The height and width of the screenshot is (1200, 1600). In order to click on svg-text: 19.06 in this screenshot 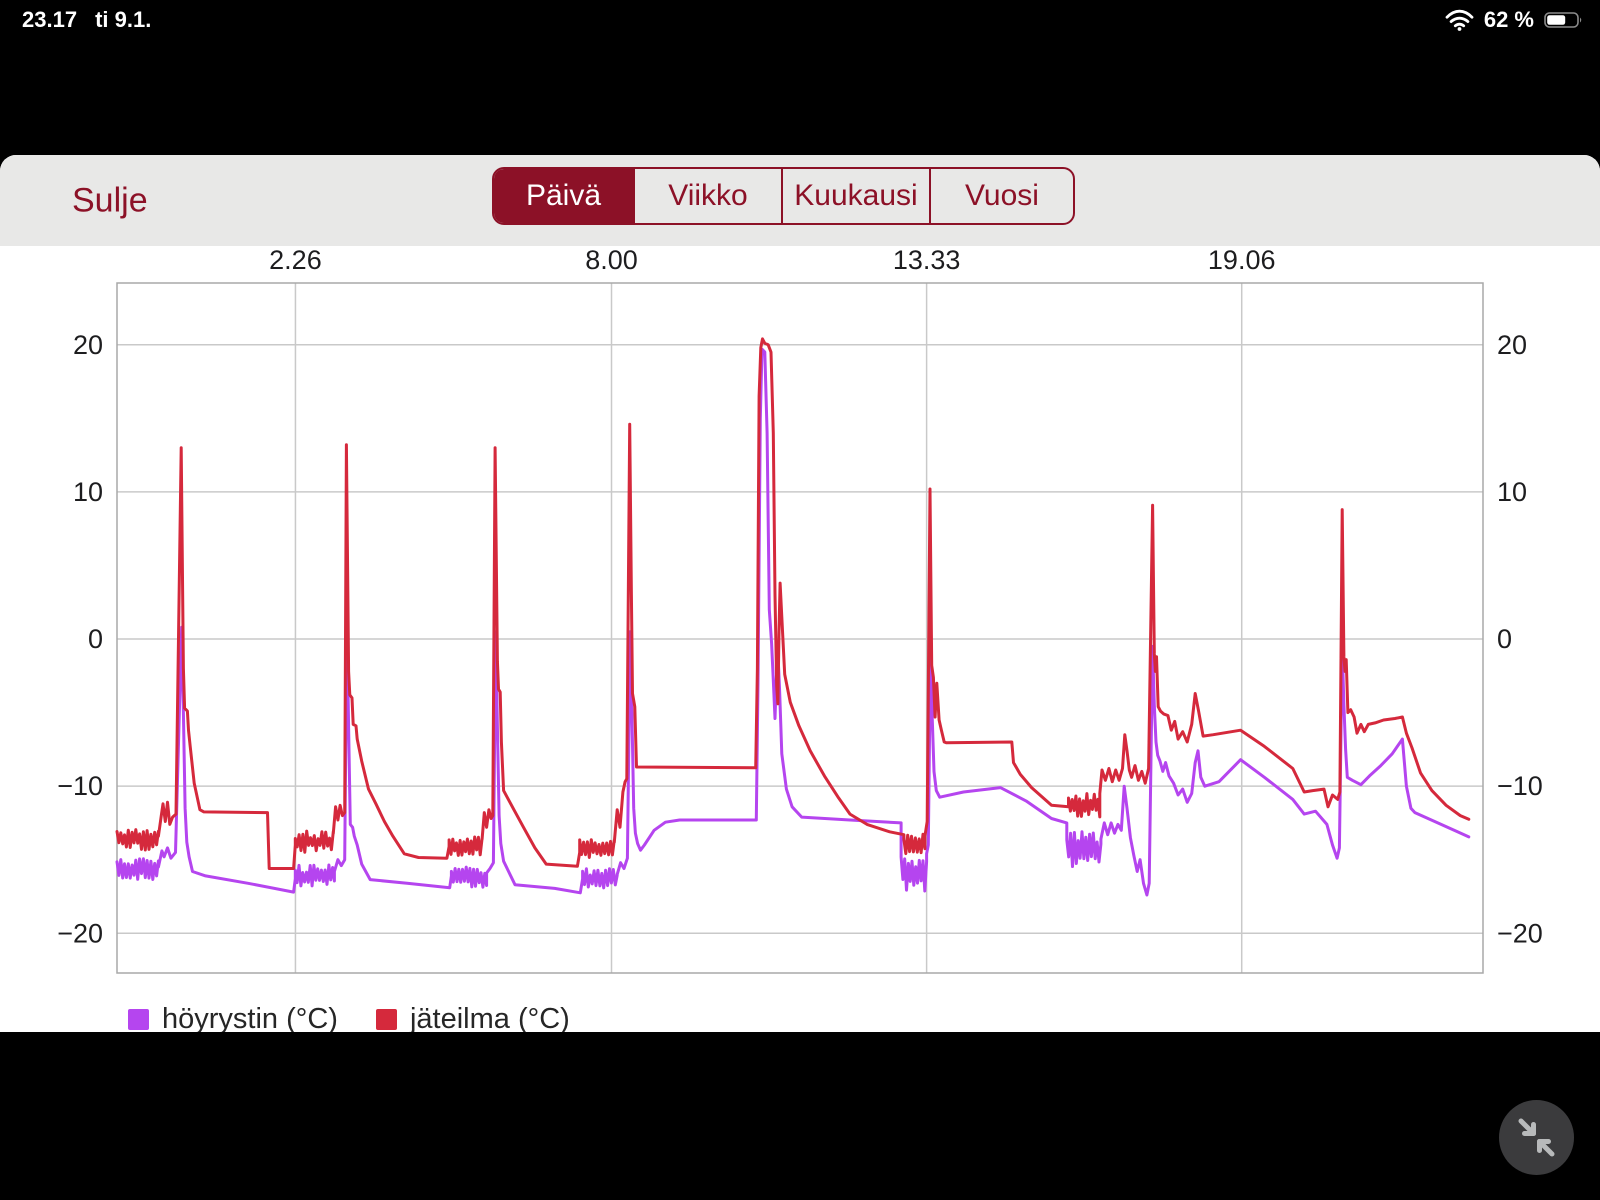, I will do `click(1242, 260)`.